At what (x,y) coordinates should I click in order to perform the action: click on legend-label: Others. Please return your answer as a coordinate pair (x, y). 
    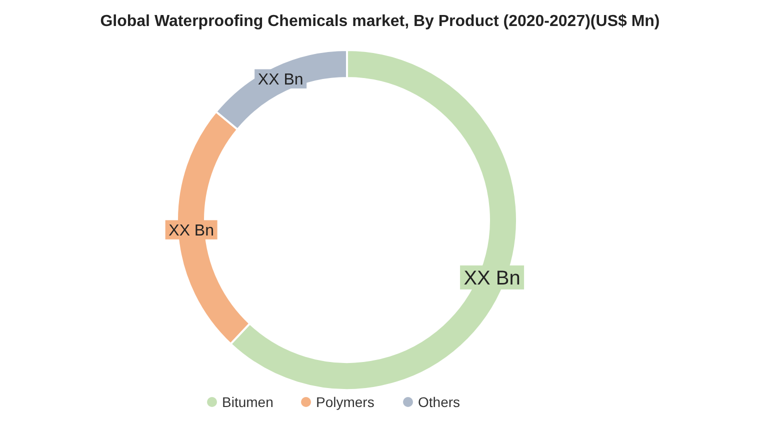
    Looking at the image, I should click on (439, 402).